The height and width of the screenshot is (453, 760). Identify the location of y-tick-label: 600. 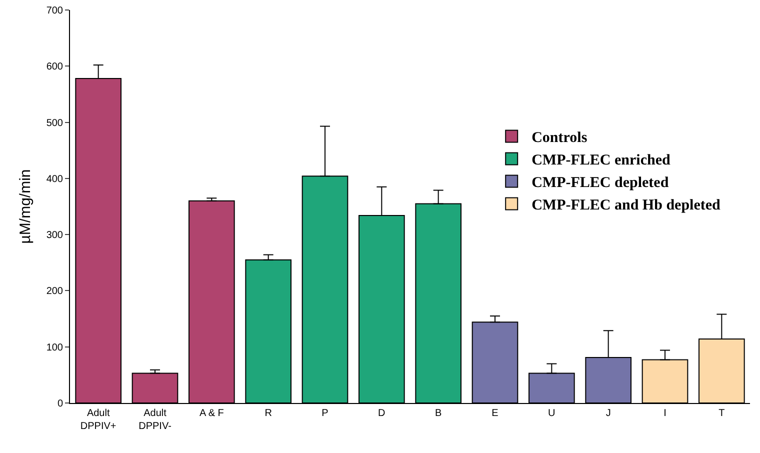
(55, 67).